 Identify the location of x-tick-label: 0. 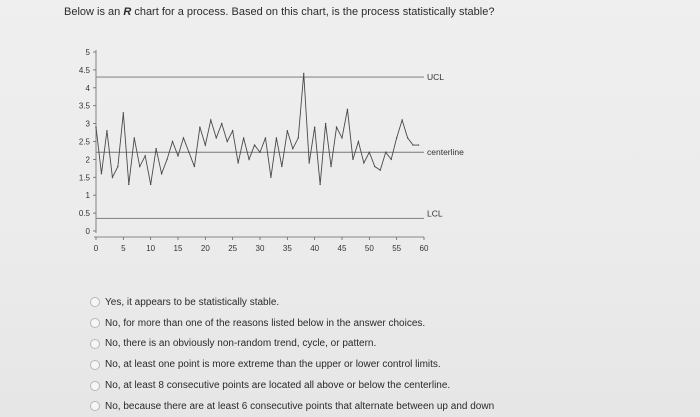
(96, 248).